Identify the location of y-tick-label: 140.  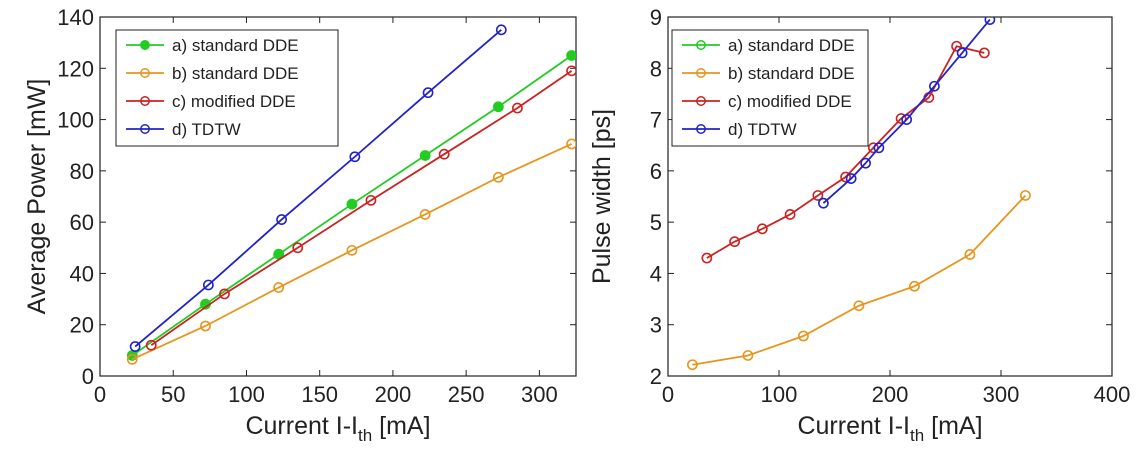
(75, 17).